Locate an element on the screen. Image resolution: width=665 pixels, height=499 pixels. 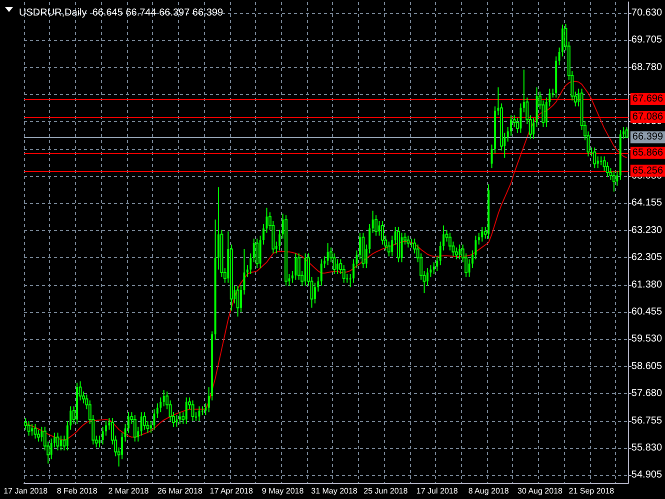
x-tick-label: 31 May 2018 is located at coordinates (334, 491).